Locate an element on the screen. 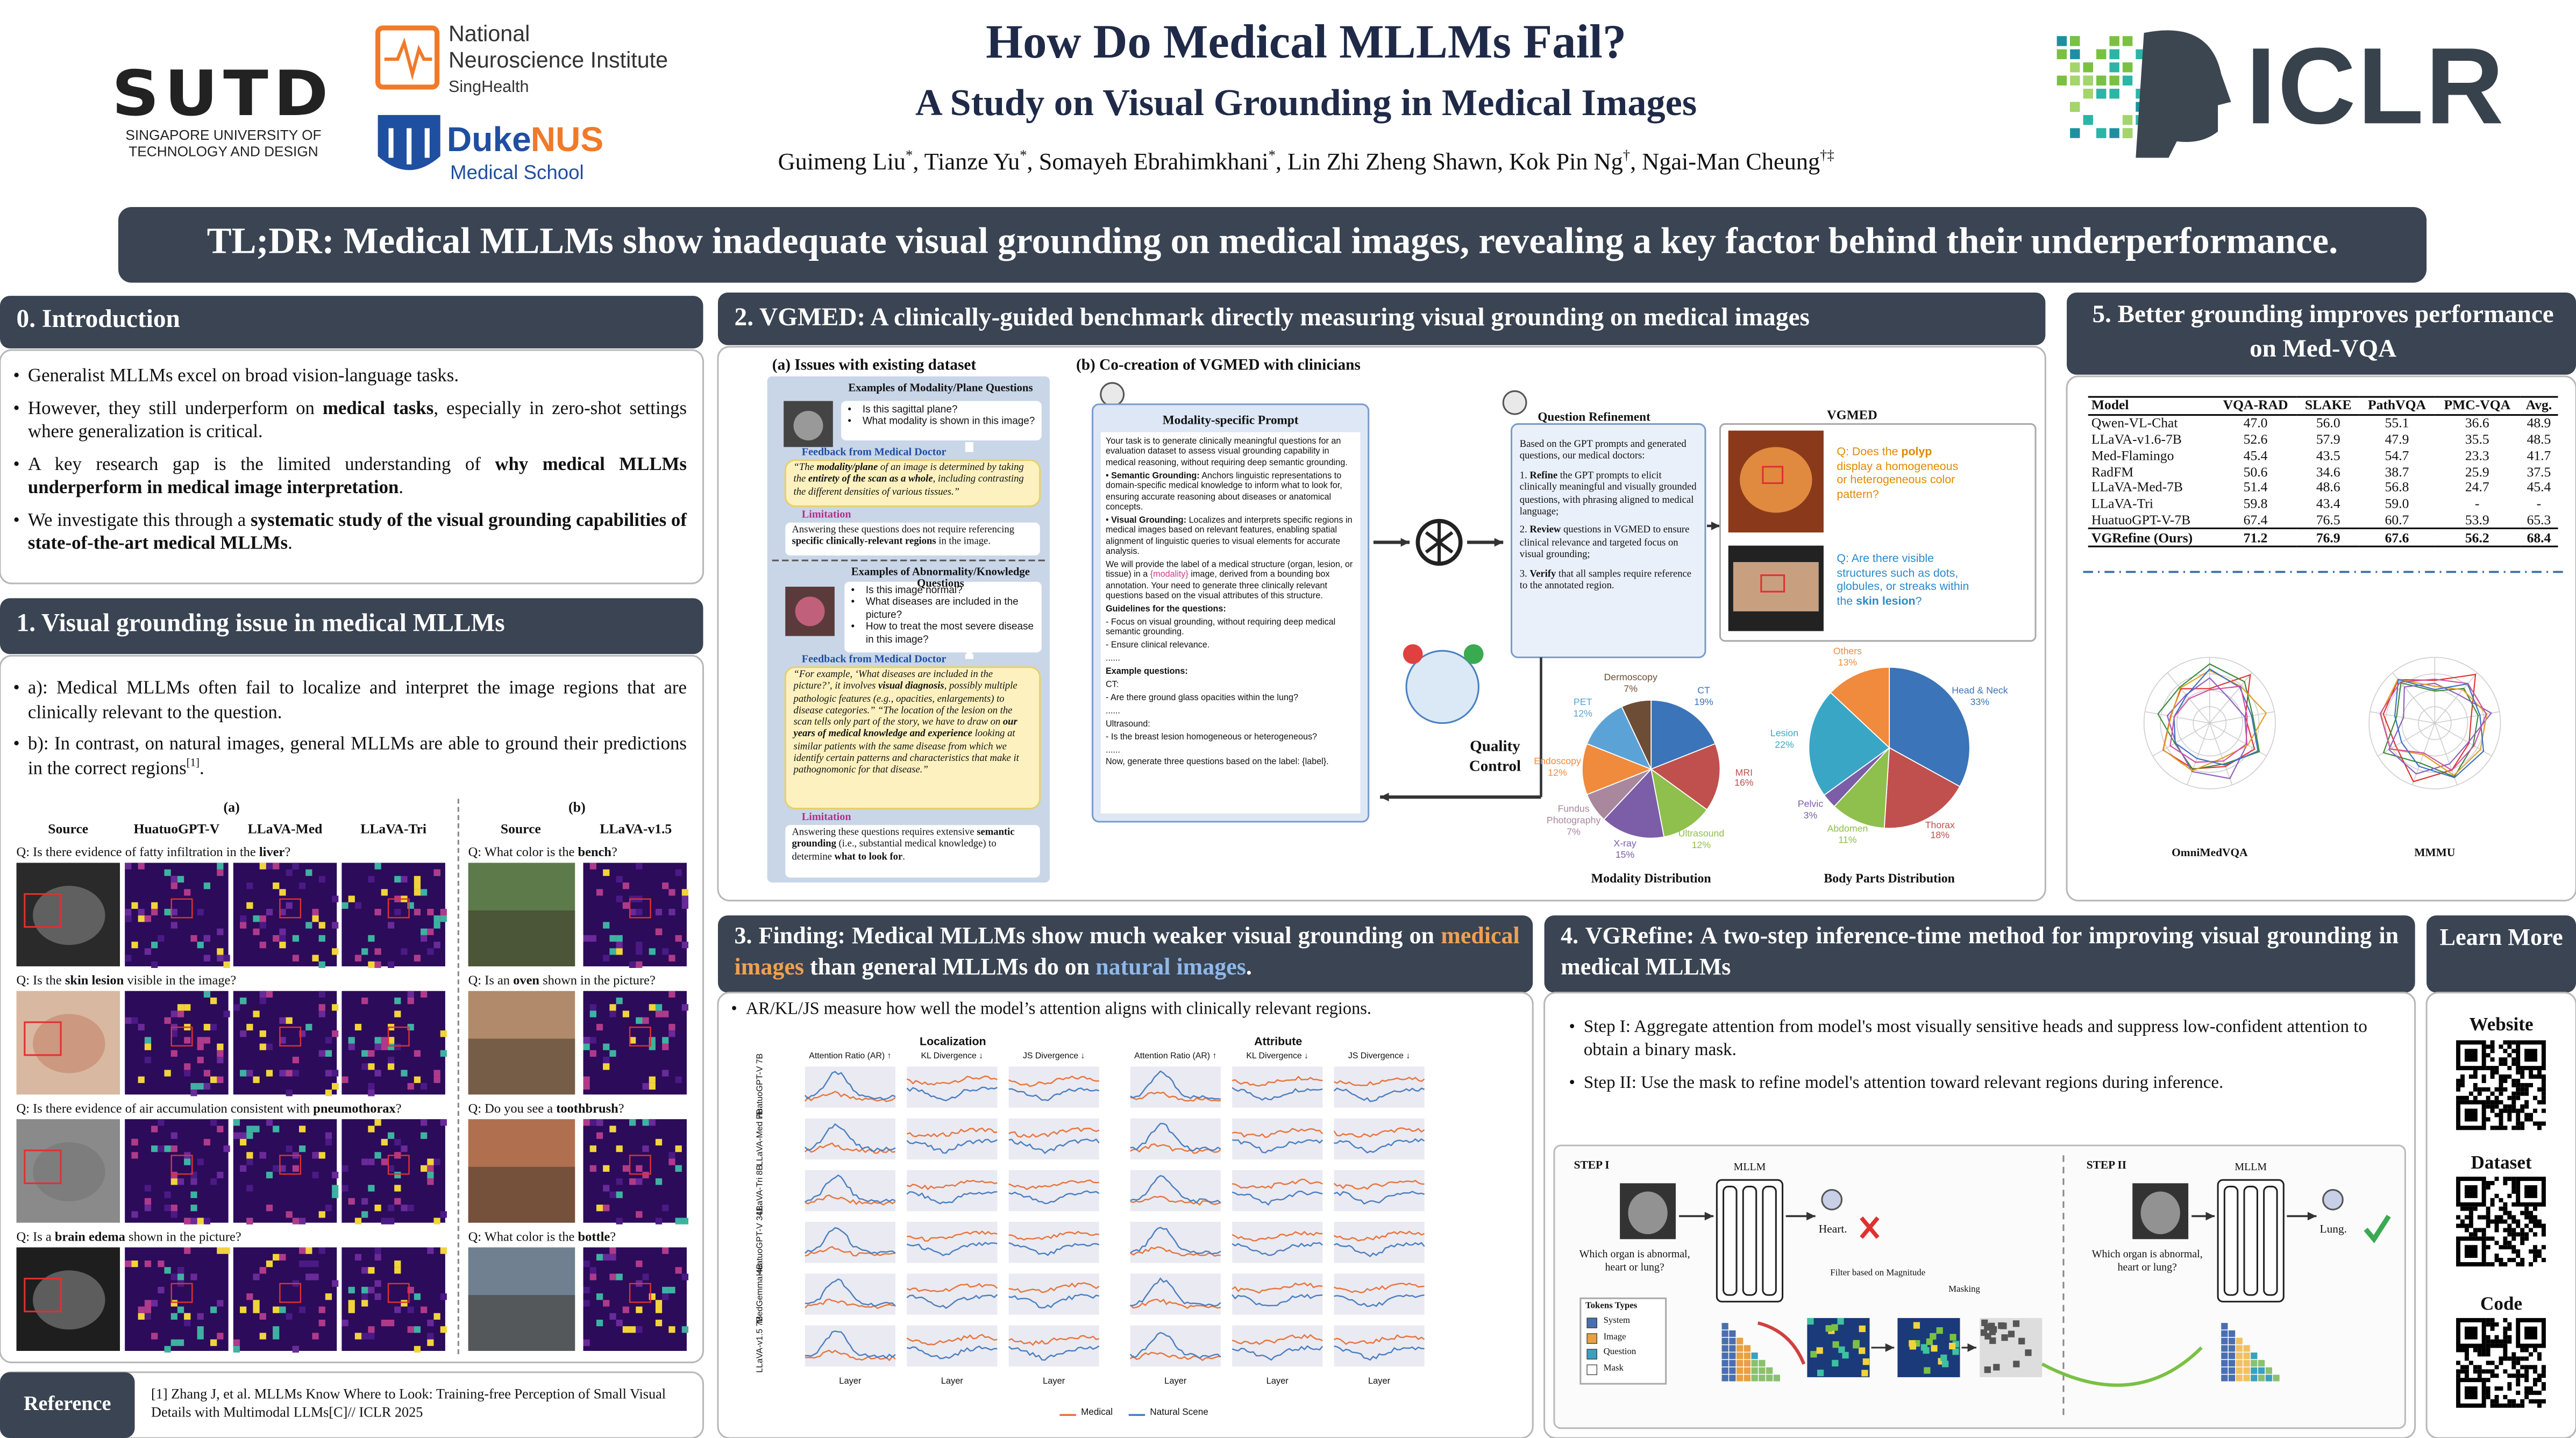  text-run: polyp is located at coordinates (1917, 453).